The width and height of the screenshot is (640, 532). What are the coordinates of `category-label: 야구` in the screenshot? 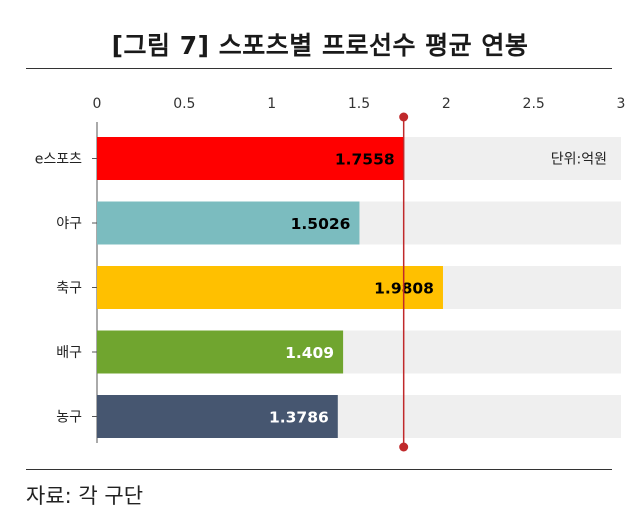 It's located at (69, 224).